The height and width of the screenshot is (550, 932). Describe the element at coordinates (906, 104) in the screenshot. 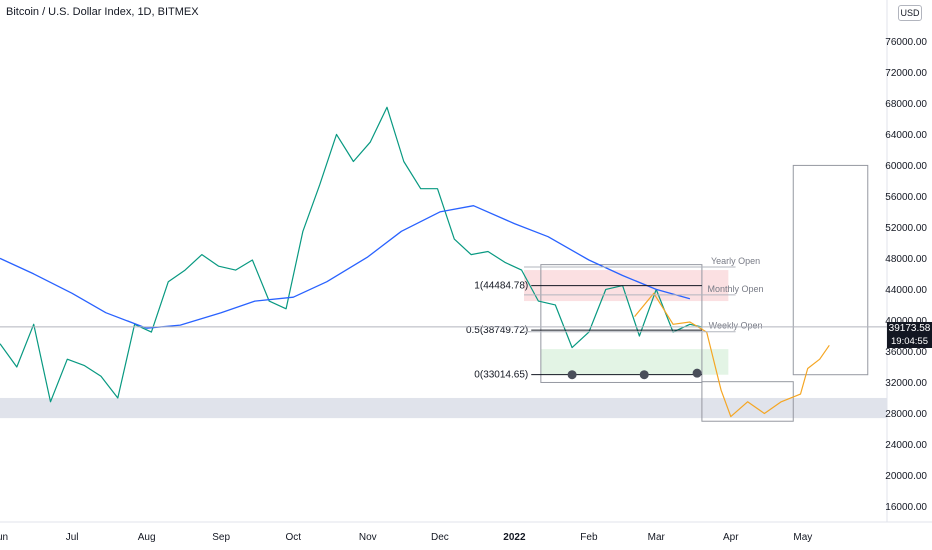

I see `y-tick-label: 68000.00` at that location.